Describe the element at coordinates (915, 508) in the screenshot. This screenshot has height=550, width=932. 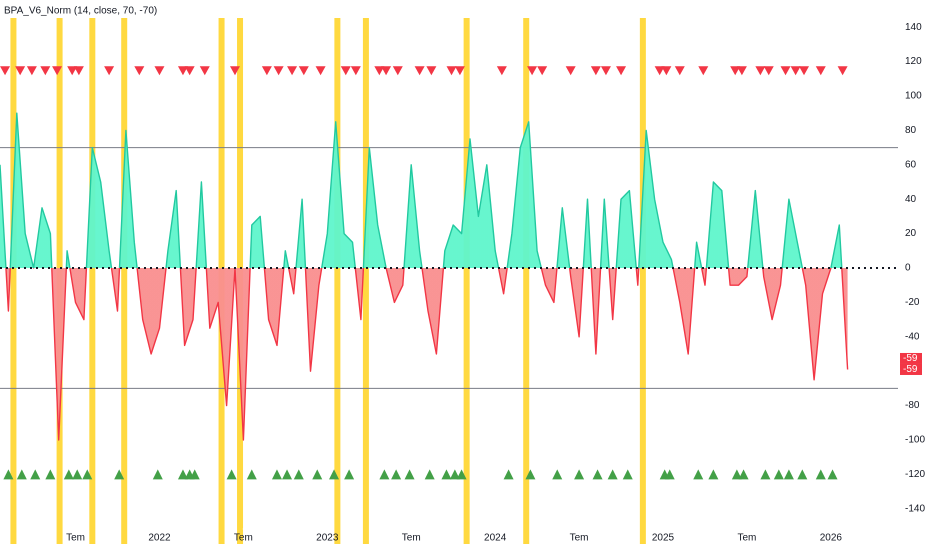
I see `y-tick-label: -140` at that location.